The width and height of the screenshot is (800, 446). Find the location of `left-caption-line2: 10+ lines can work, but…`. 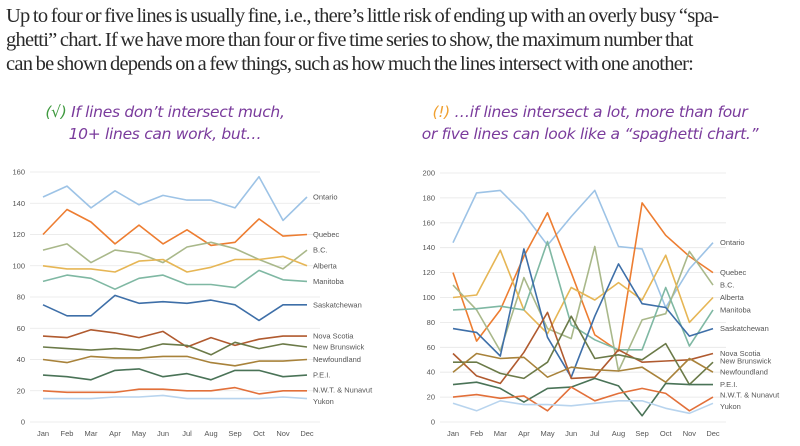

left-caption-line2: 10+ lines can work, but… is located at coordinates (165, 134).